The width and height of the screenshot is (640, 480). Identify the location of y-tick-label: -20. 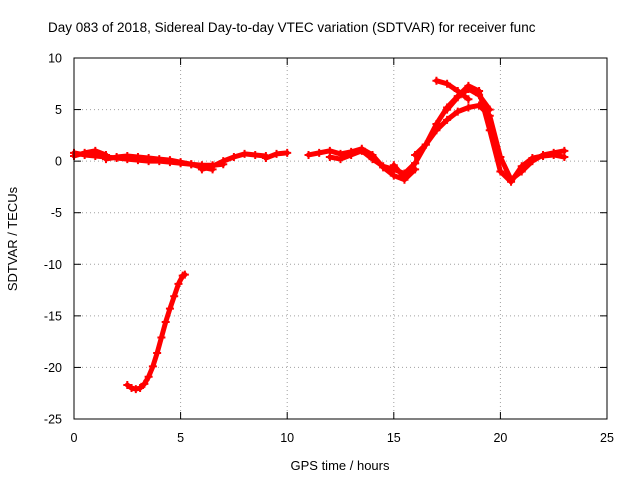
(53, 368).